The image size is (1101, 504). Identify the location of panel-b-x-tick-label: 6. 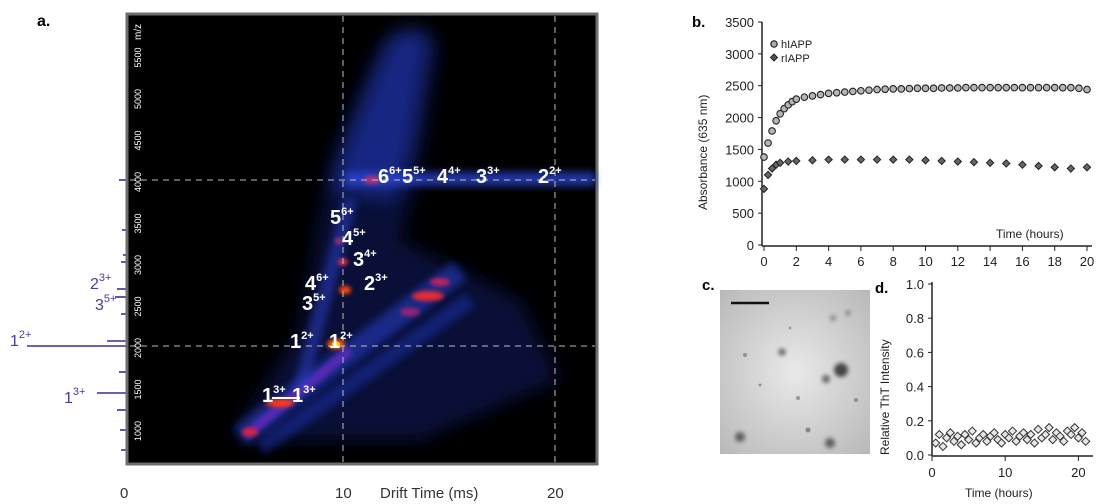
(860, 261).